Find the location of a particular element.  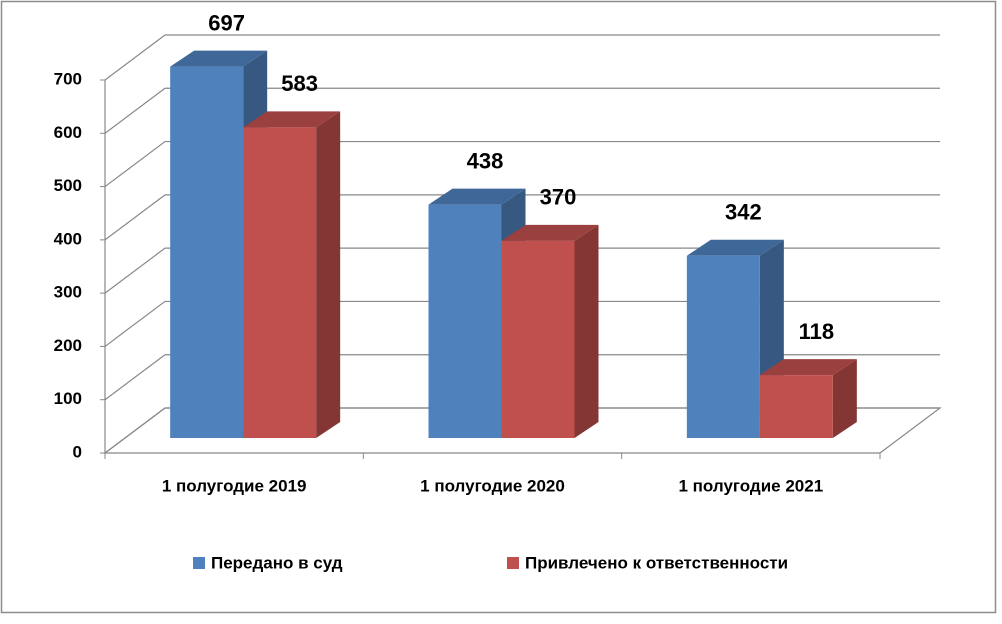

y-tick-label: 100 is located at coordinates (68, 398).